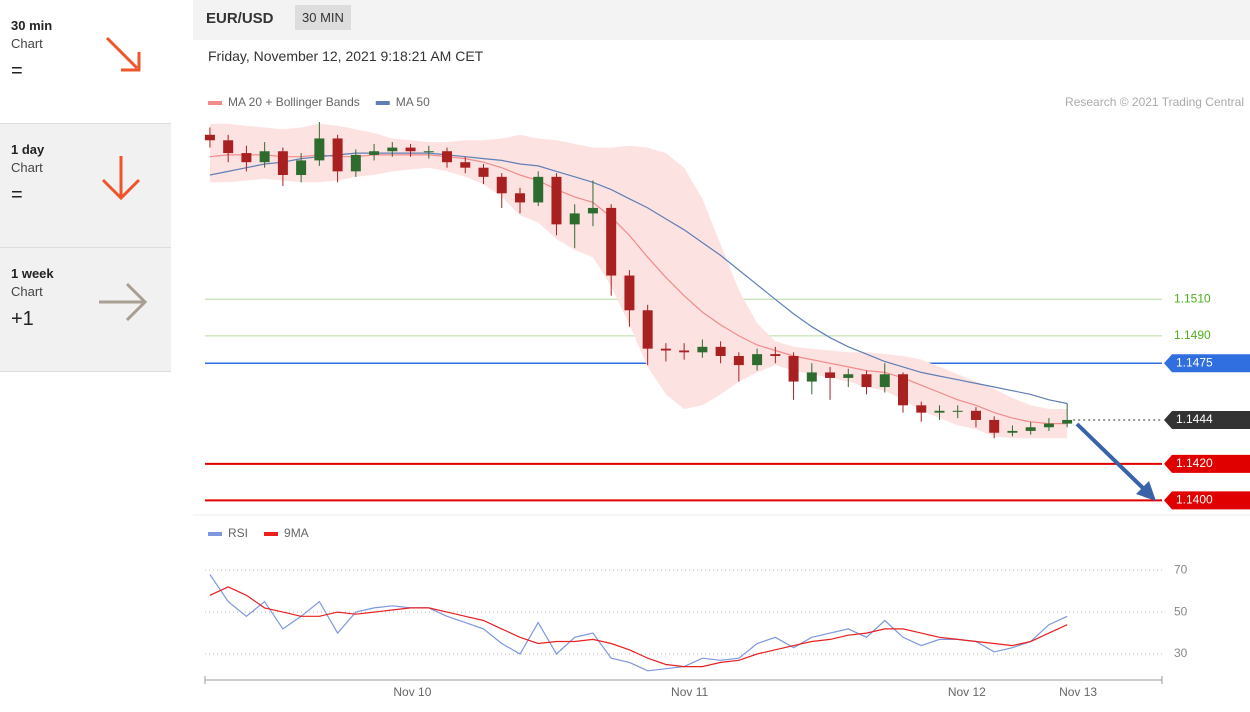 This screenshot has width=1250, height=712. Describe the element at coordinates (1146, 491) in the screenshot. I see `forecast-arrow-head` at that location.